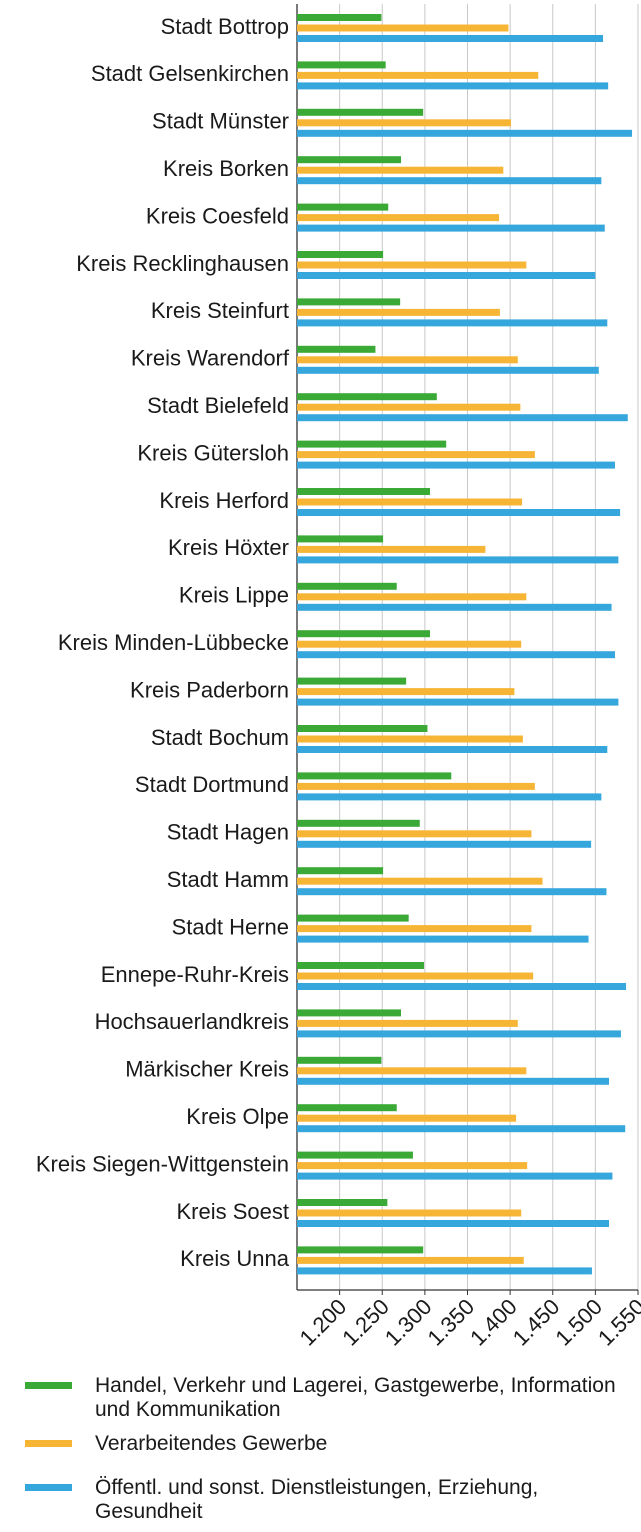  I want to click on y-tick-label: Kreis Recklinghausen, so click(182, 263).